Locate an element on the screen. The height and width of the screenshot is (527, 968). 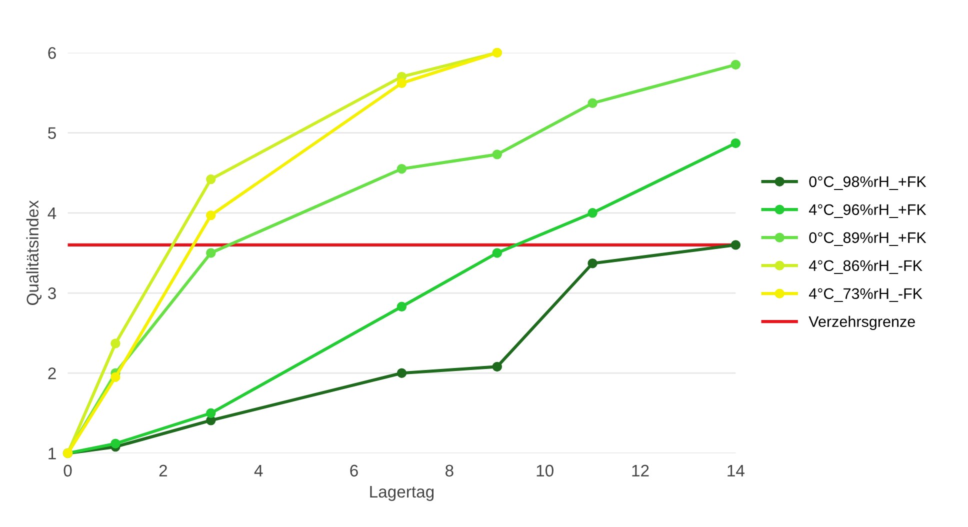
legend-label: 4°C_86%rH_-FK is located at coordinates (865, 267).